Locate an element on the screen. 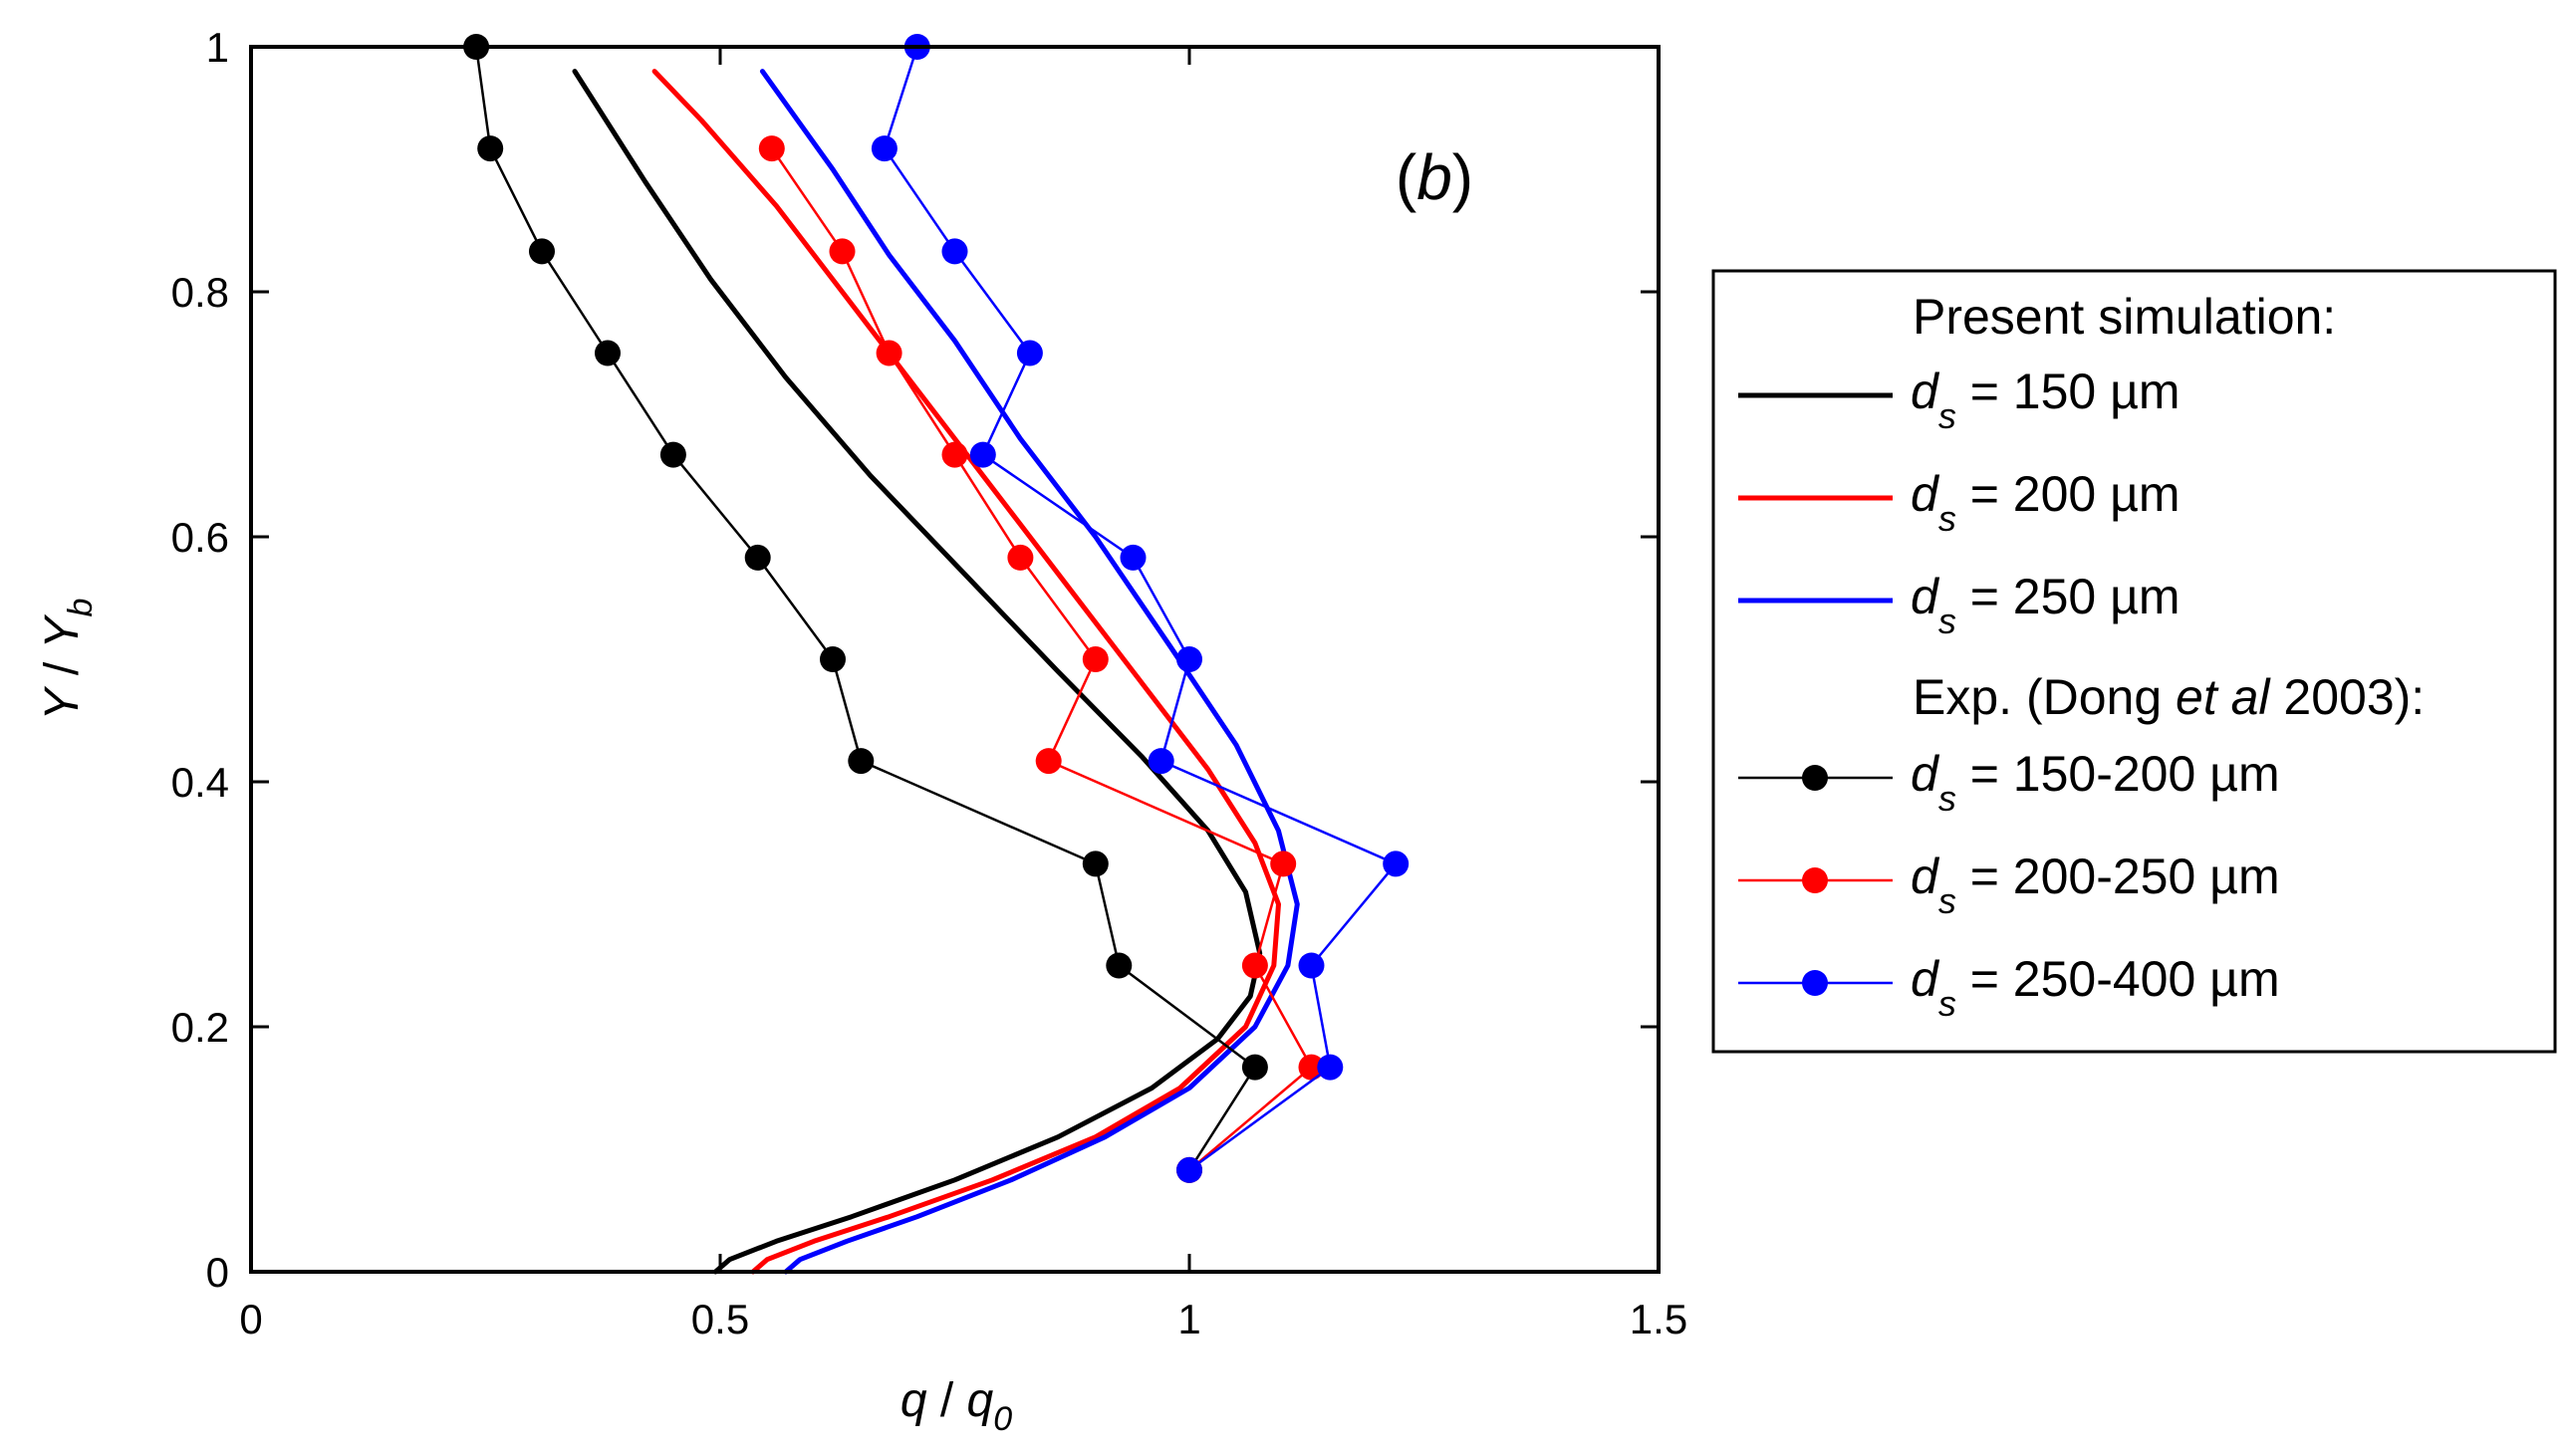  y-tick-label: 0.6 is located at coordinates (200, 537).